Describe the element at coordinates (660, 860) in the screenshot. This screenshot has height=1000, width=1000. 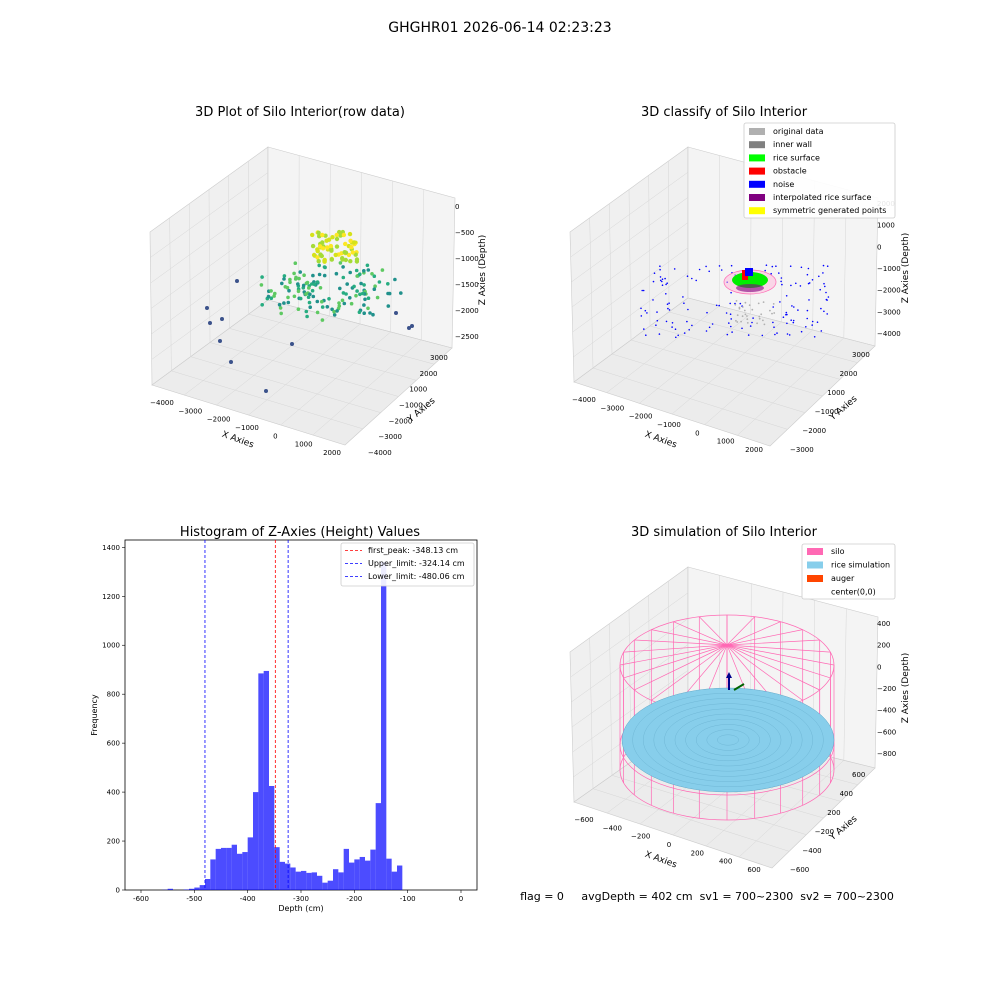
I see `sim-xlabel: X Axies` at that location.